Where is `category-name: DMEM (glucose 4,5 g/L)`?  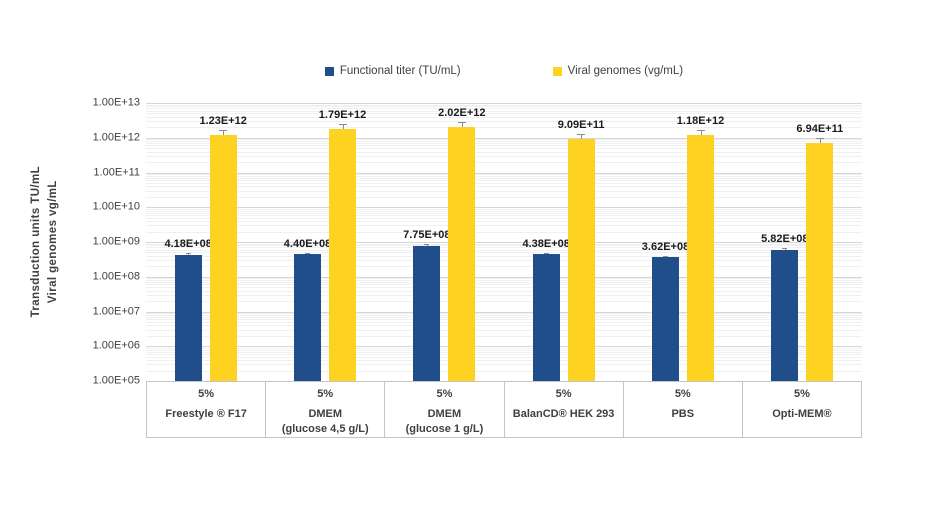 category-name: DMEM (glucose 4,5 g/L) is located at coordinates (325, 422).